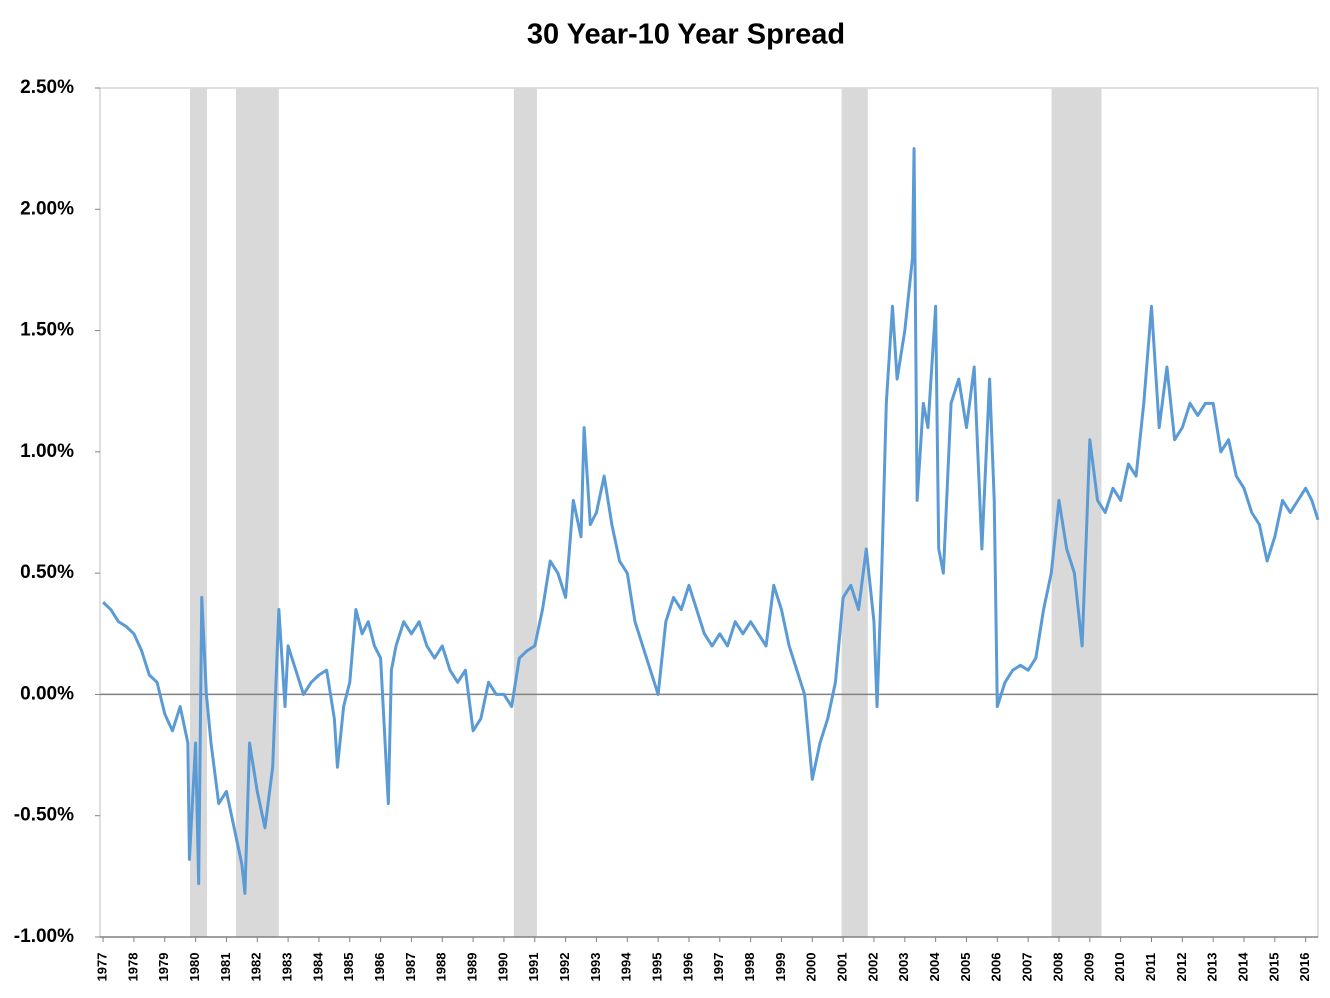  I want to click on x-tick-label: 1989, so click(472, 967).